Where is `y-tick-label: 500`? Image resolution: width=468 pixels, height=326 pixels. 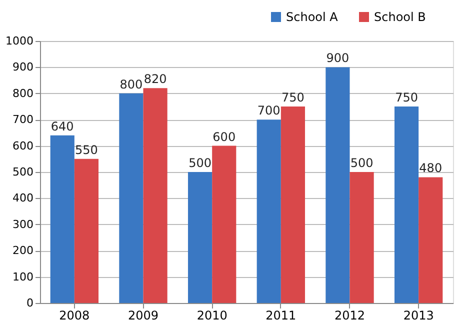
y-tick-label: 500 is located at coordinates (23, 172).